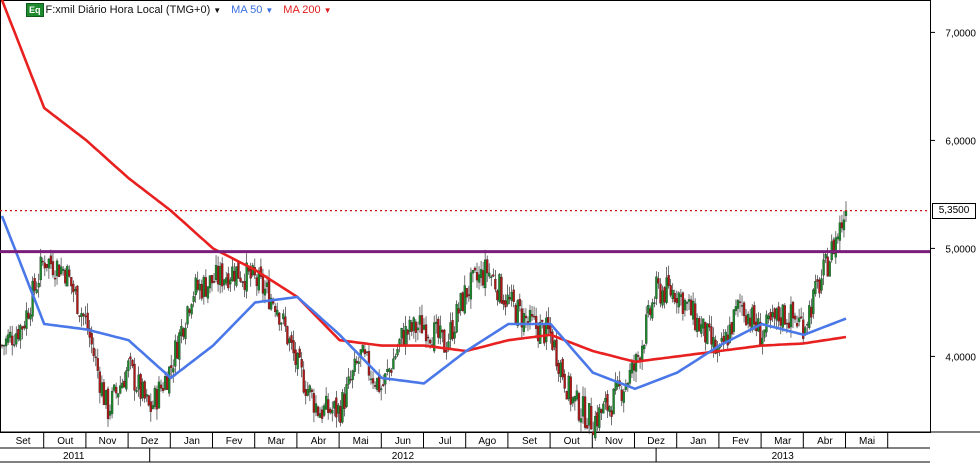 The width and height of the screenshot is (980, 463). Describe the element at coordinates (307, 10) in the screenshot. I see `ma200-selector: MA 200 ▼` at that location.